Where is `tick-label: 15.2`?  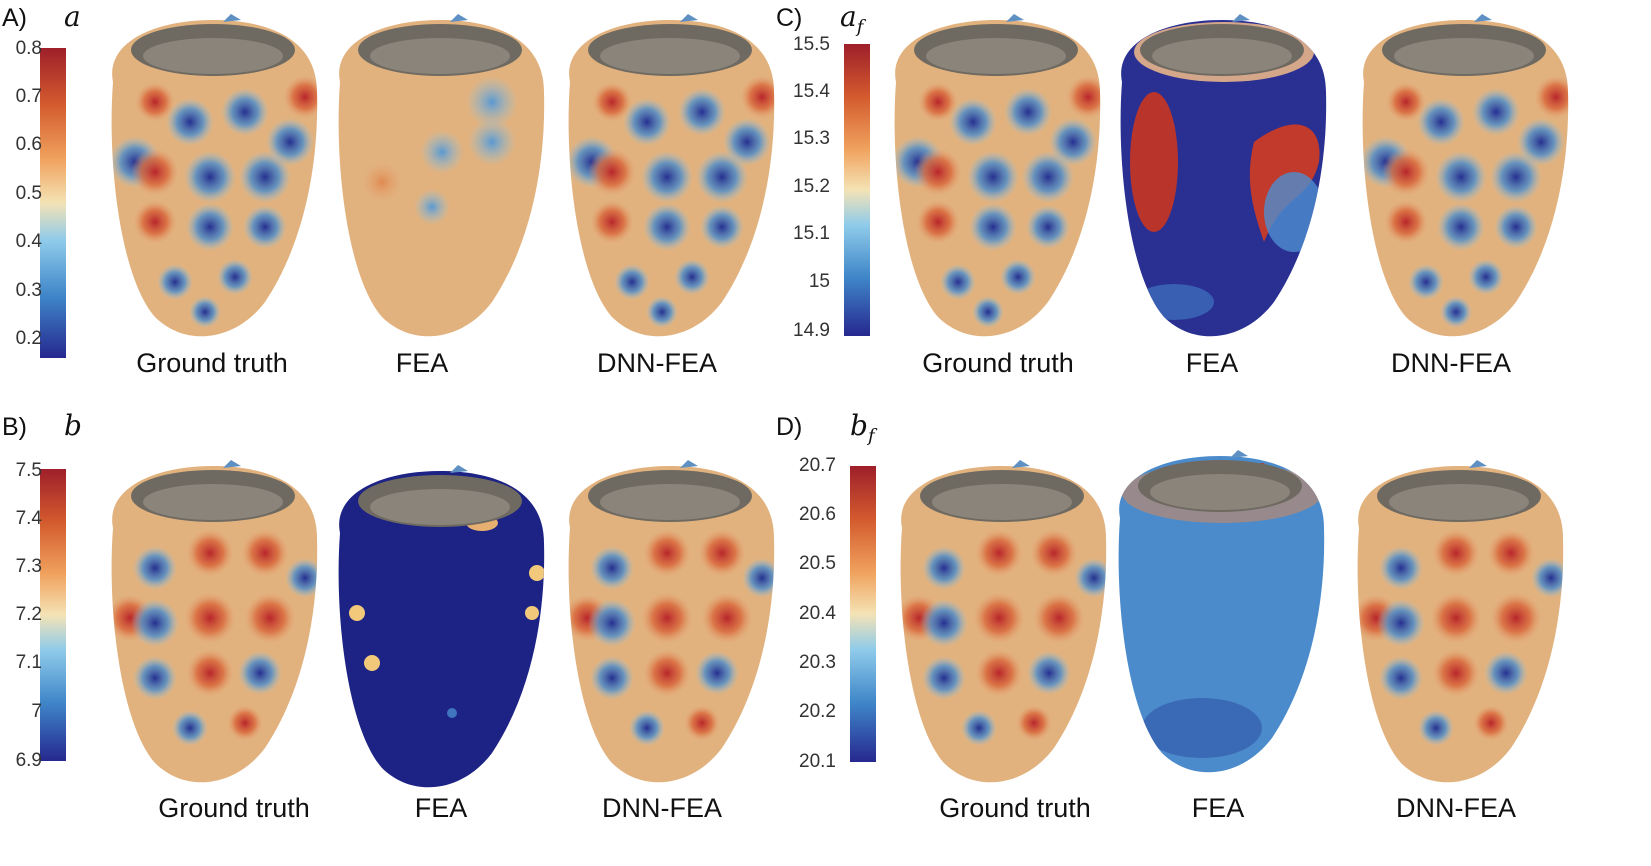 tick-label: 15.2 is located at coordinates (811, 186).